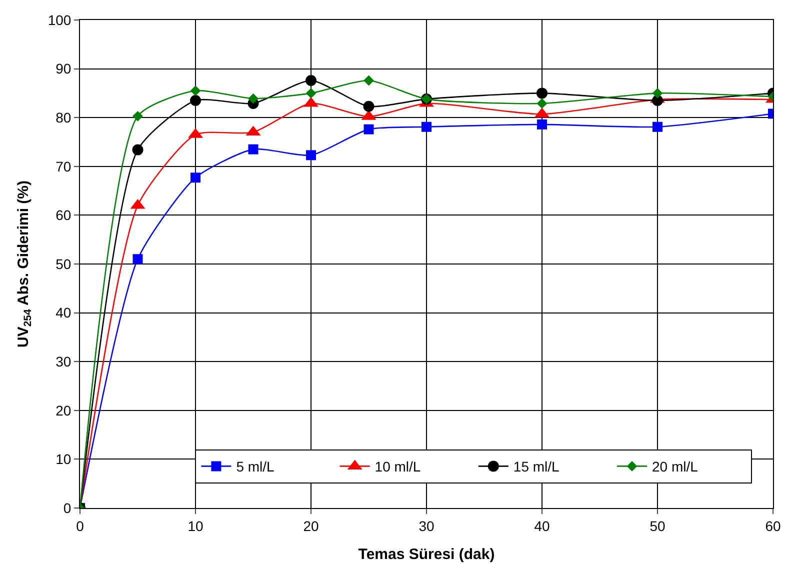 Image resolution: width=793 pixels, height=573 pixels. I want to click on y-tick-label: 70, so click(64, 166).